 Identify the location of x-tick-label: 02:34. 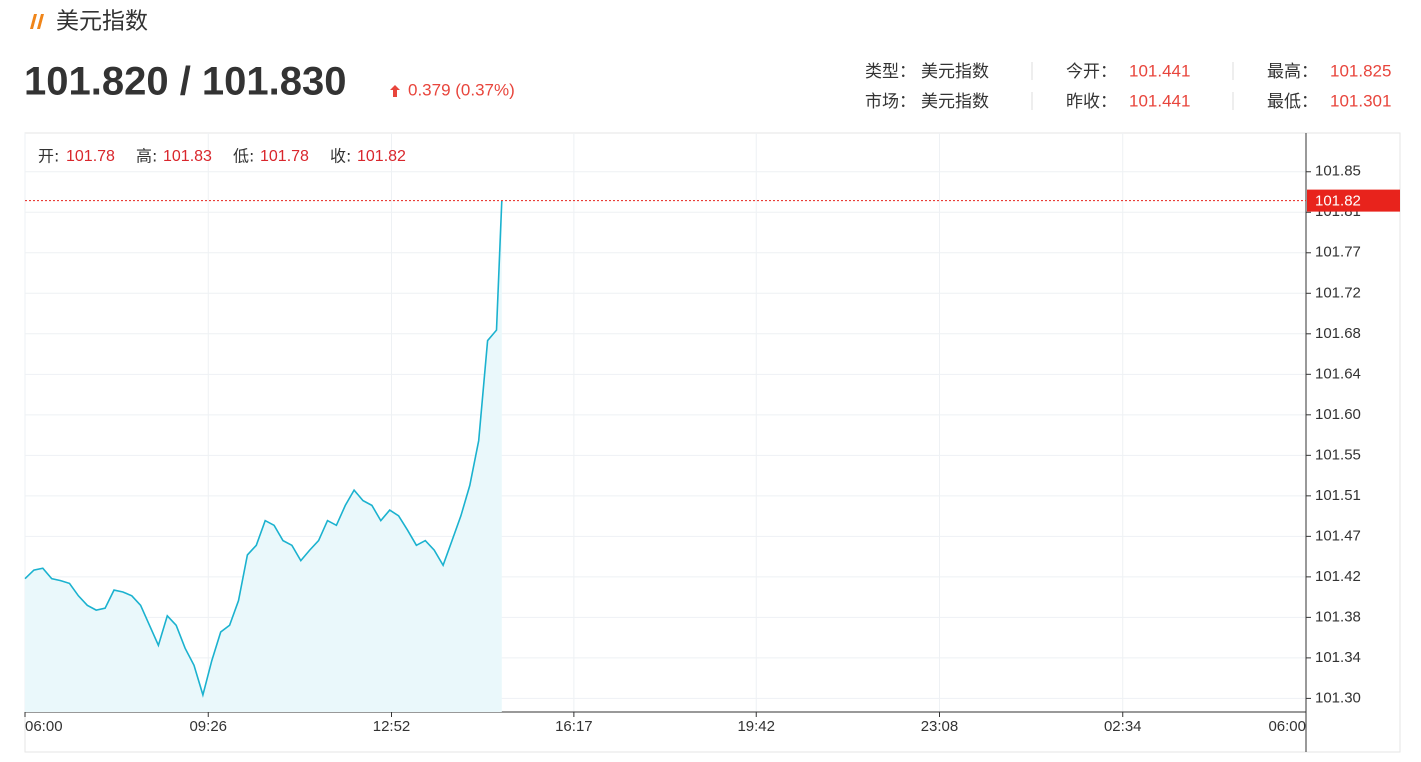
(1123, 726).